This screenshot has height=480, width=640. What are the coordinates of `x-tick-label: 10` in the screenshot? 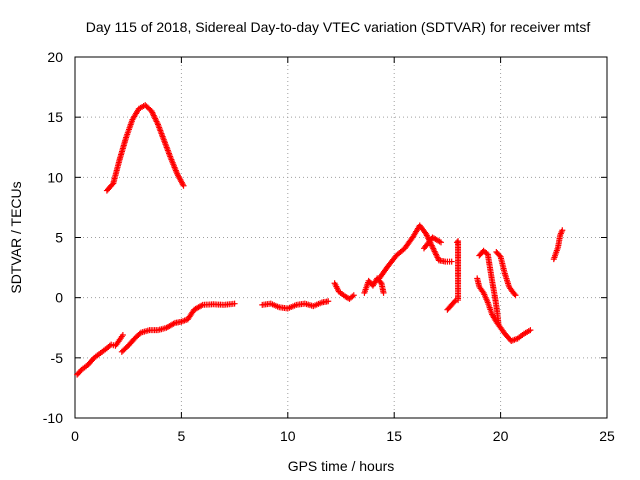 It's located at (288, 436).